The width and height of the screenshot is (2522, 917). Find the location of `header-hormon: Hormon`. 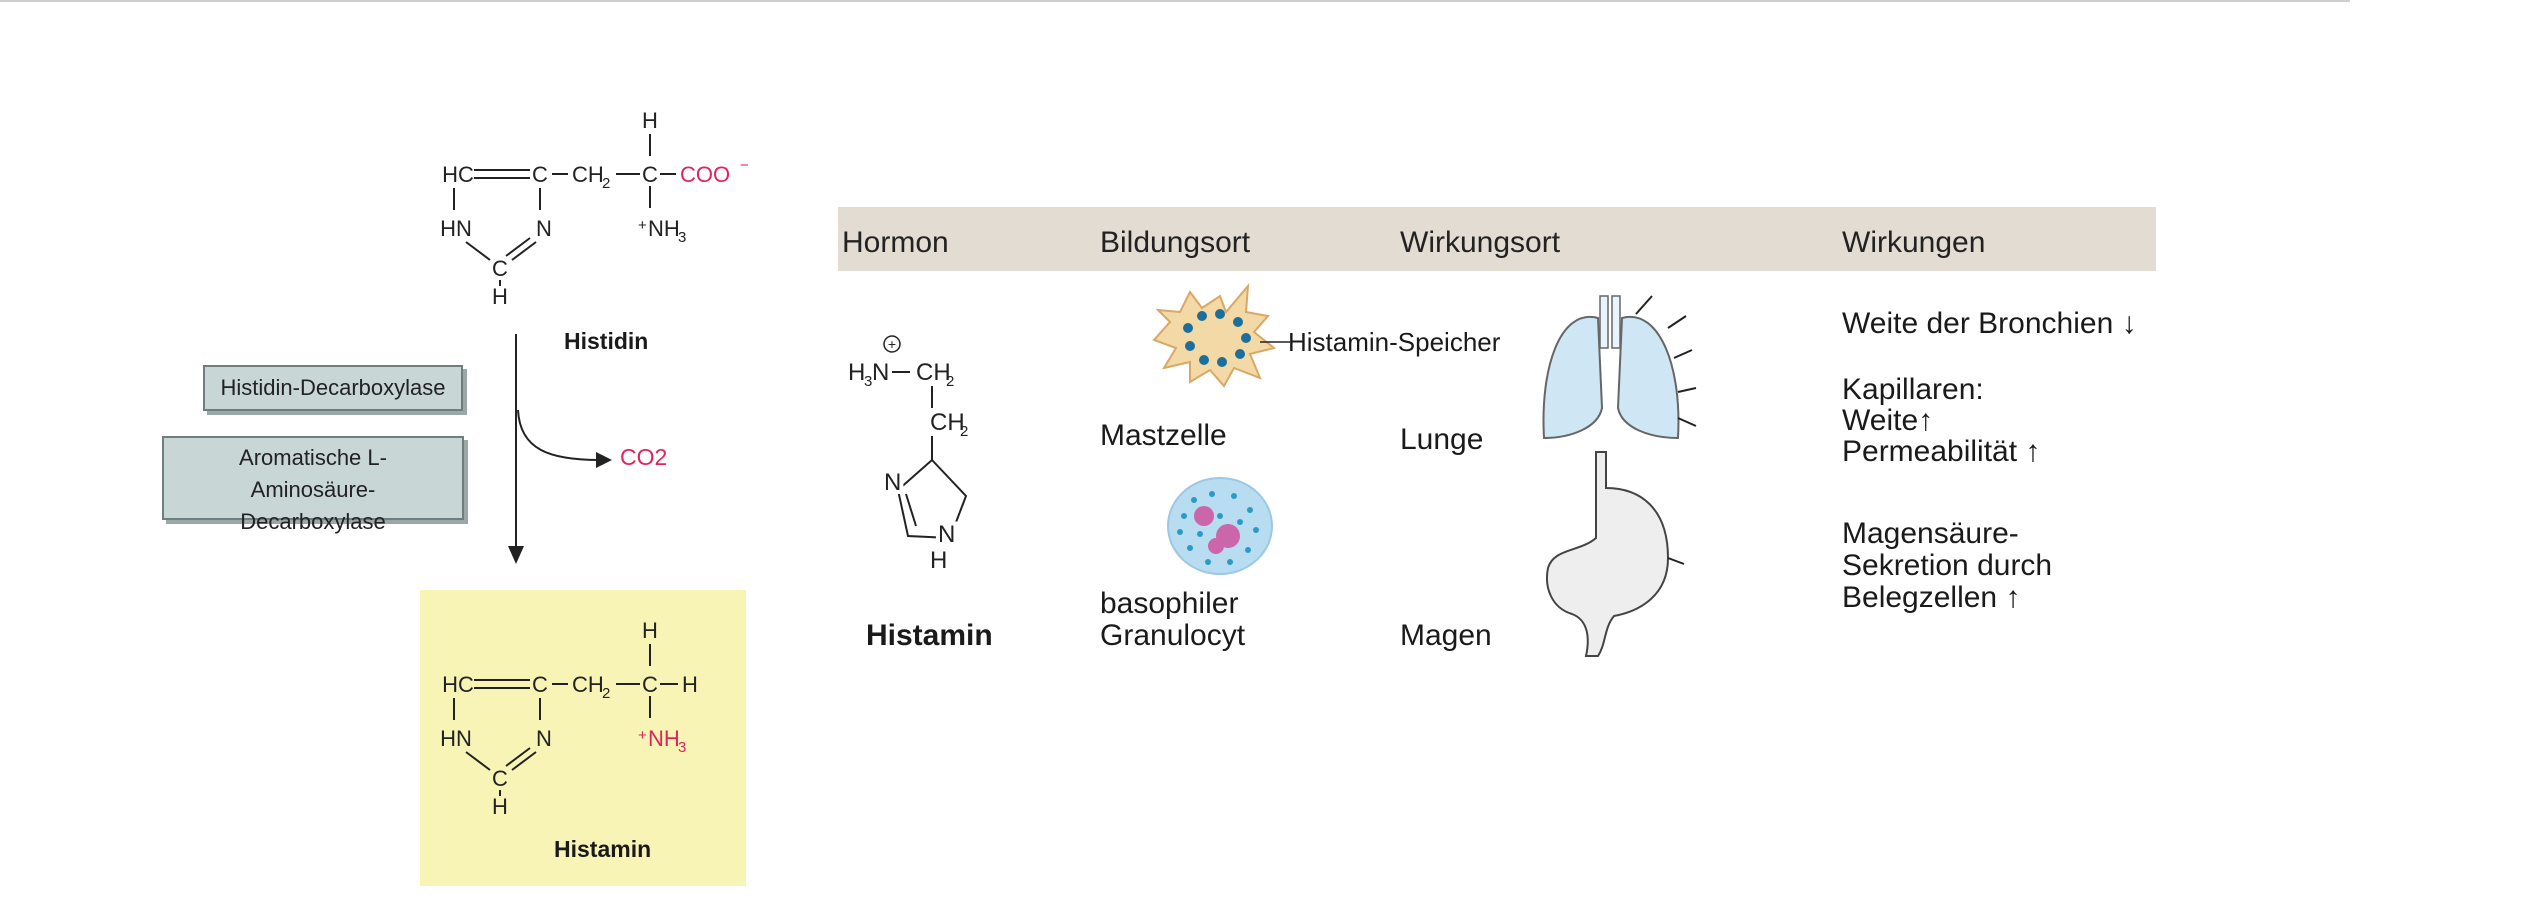

header-hormon: Hormon is located at coordinates (895, 242).